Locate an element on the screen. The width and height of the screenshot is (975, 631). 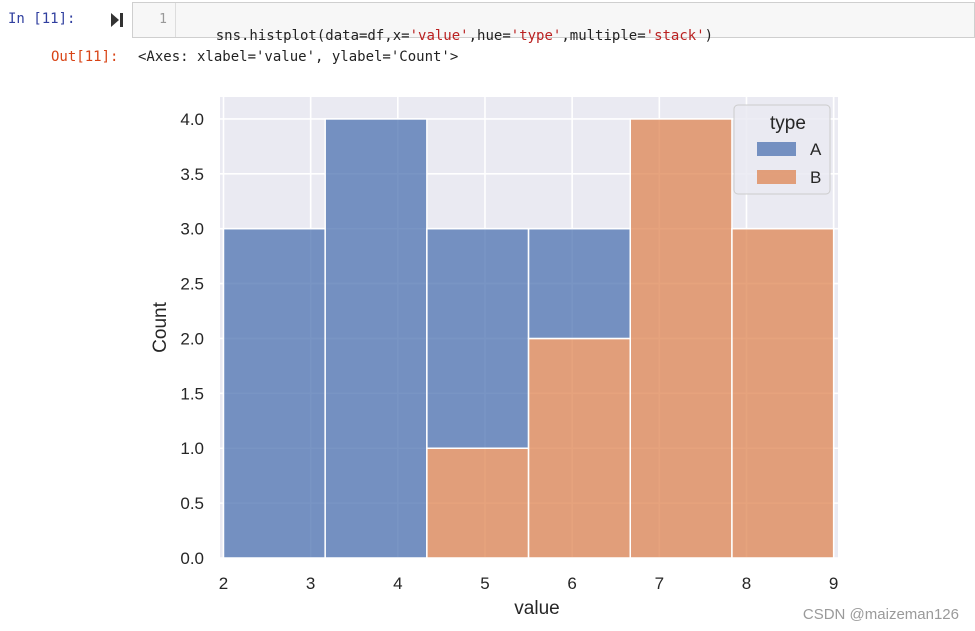
y-tick-label: 3.5 is located at coordinates (192, 174).